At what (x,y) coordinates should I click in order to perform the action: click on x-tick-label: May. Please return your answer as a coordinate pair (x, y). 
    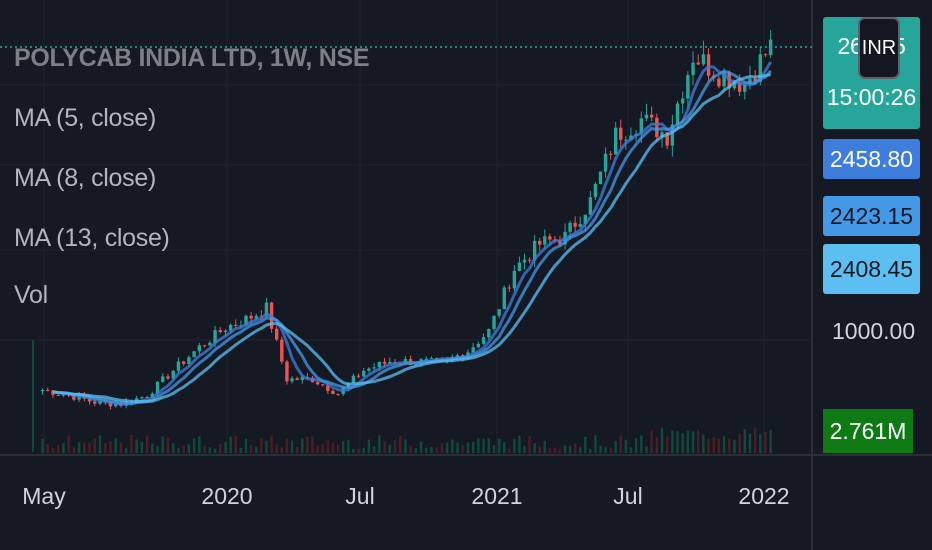
    Looking at the image, I should click on (44, 496).